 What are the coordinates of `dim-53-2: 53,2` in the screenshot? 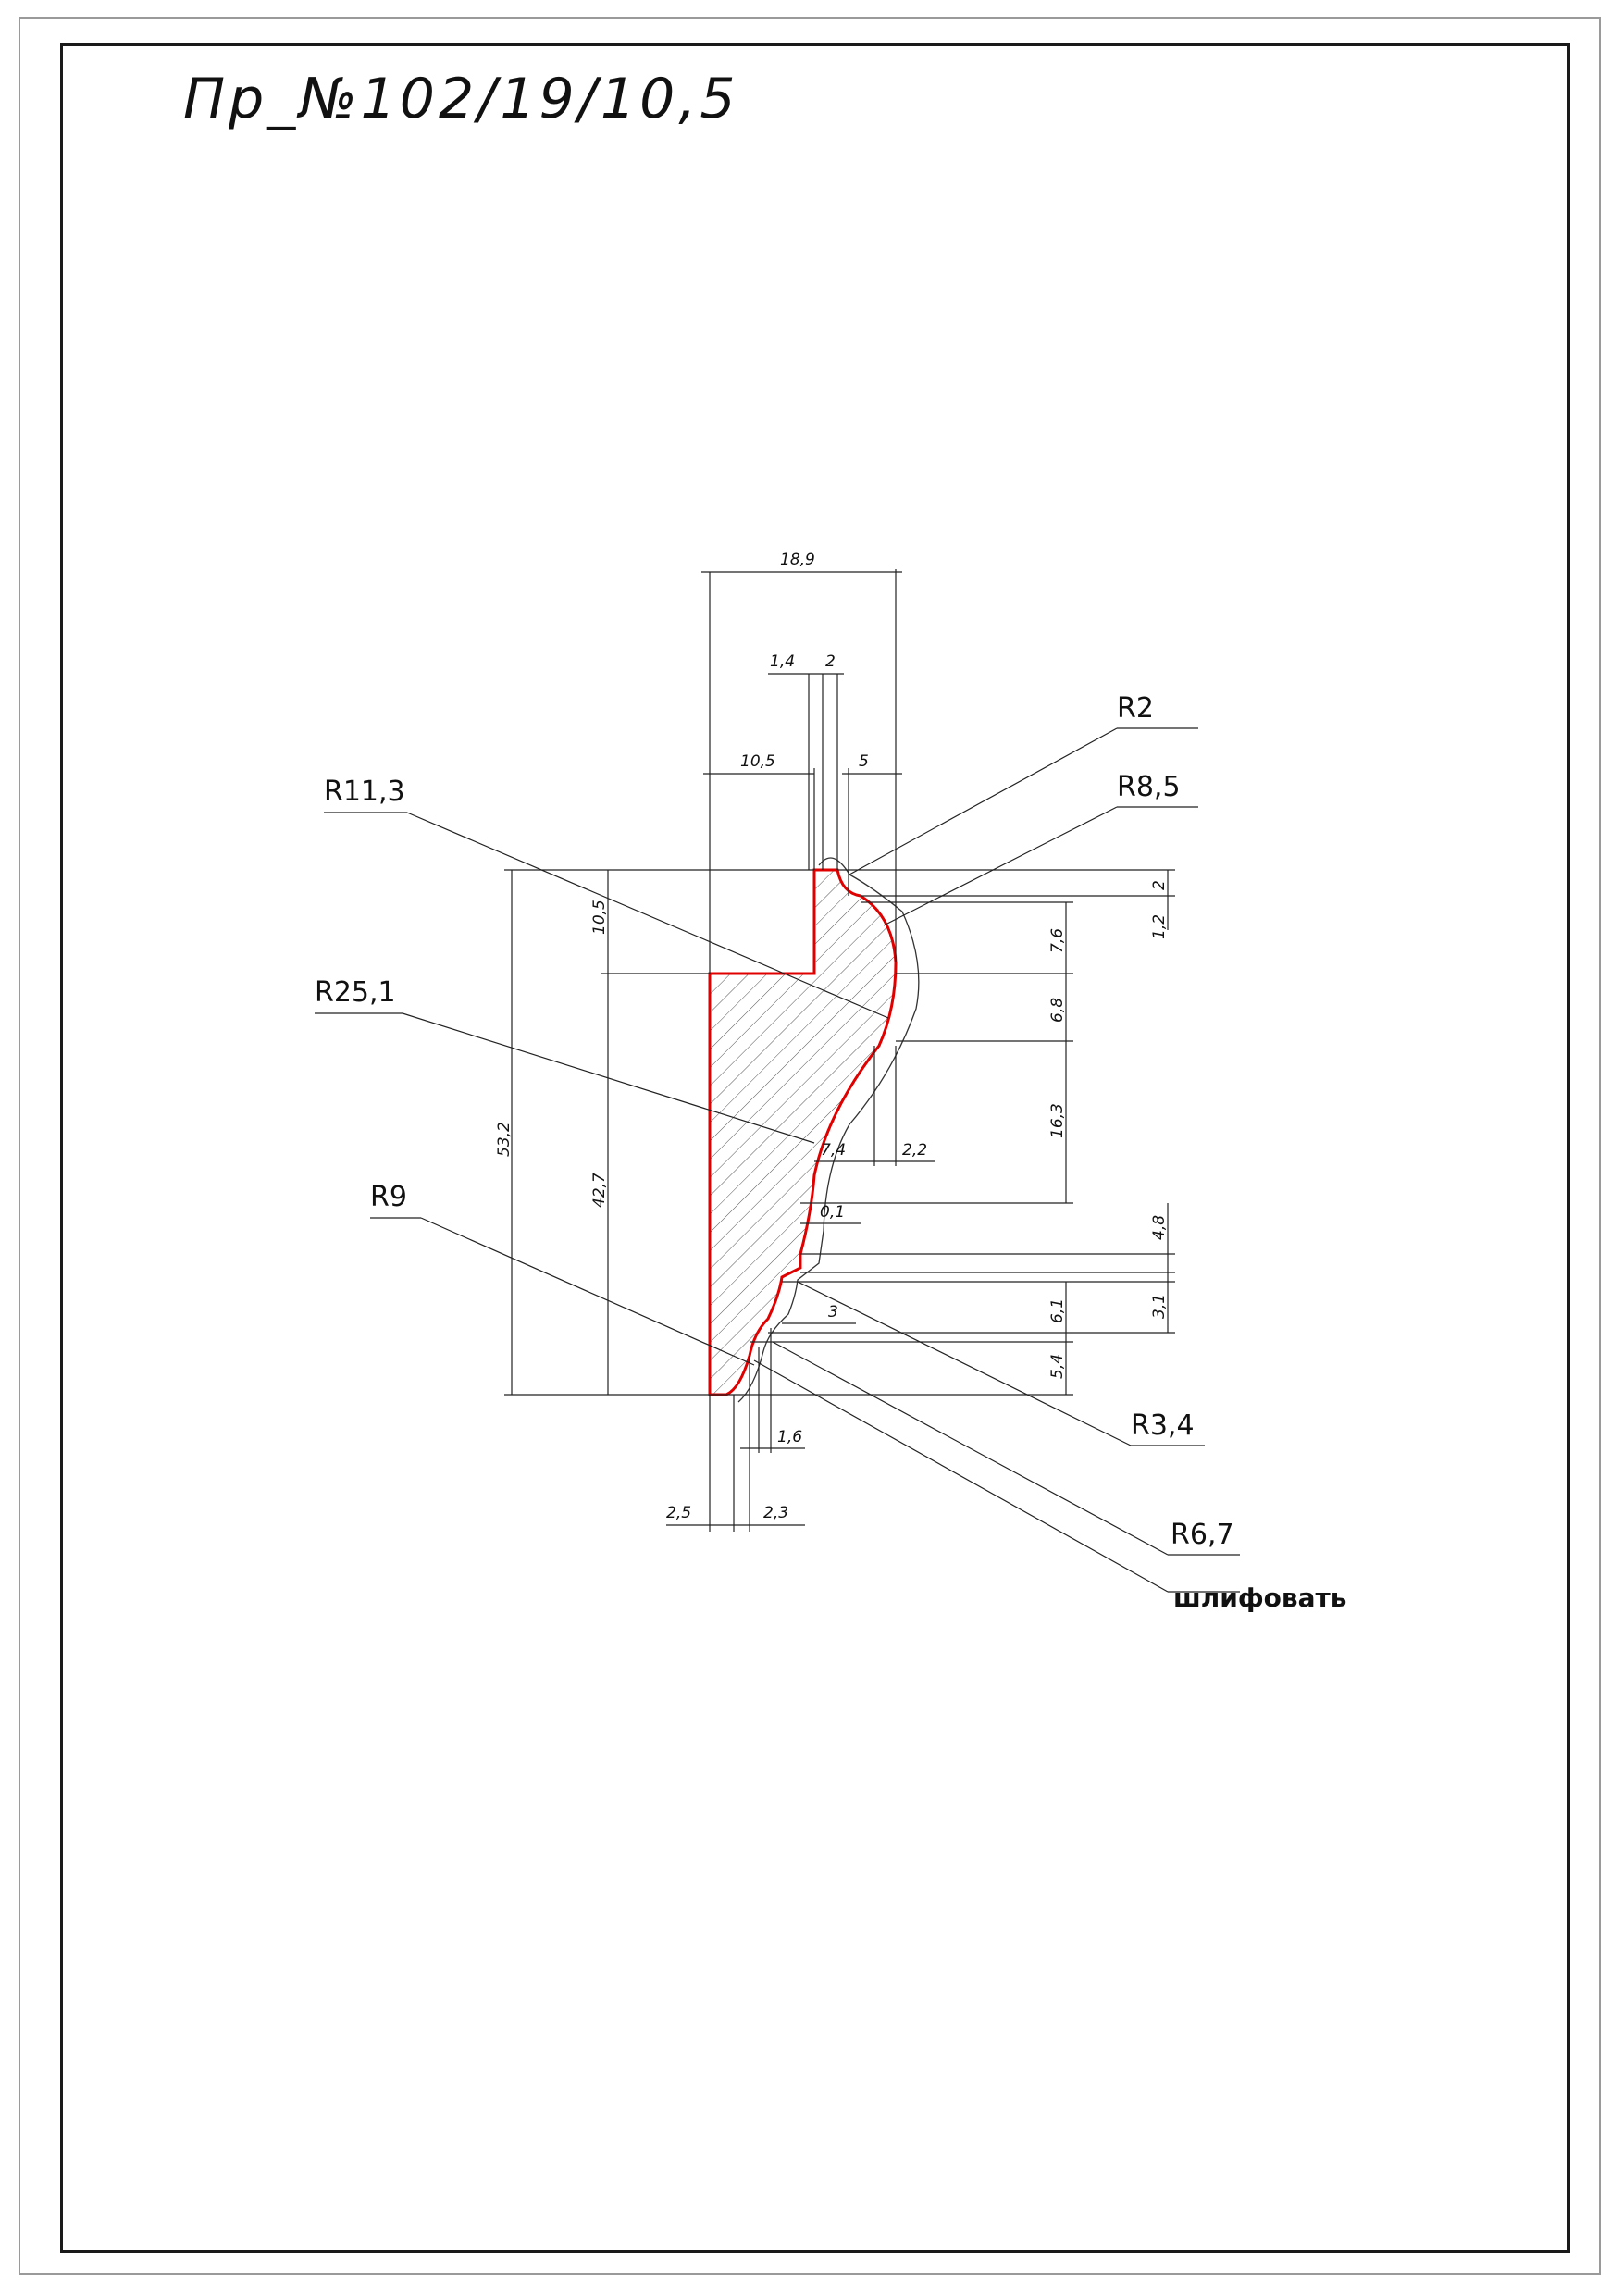 It's located at (504, 1140).